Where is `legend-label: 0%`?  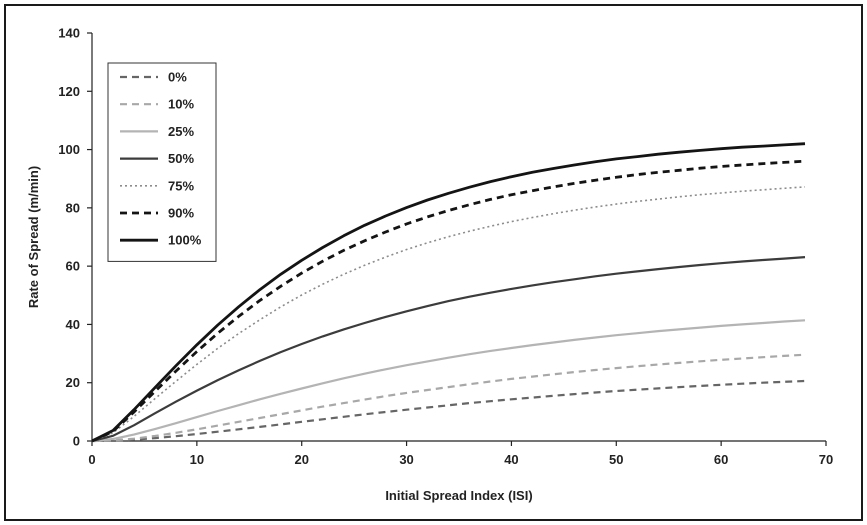
legend-label: 0% is located at coordinates (177, 77).